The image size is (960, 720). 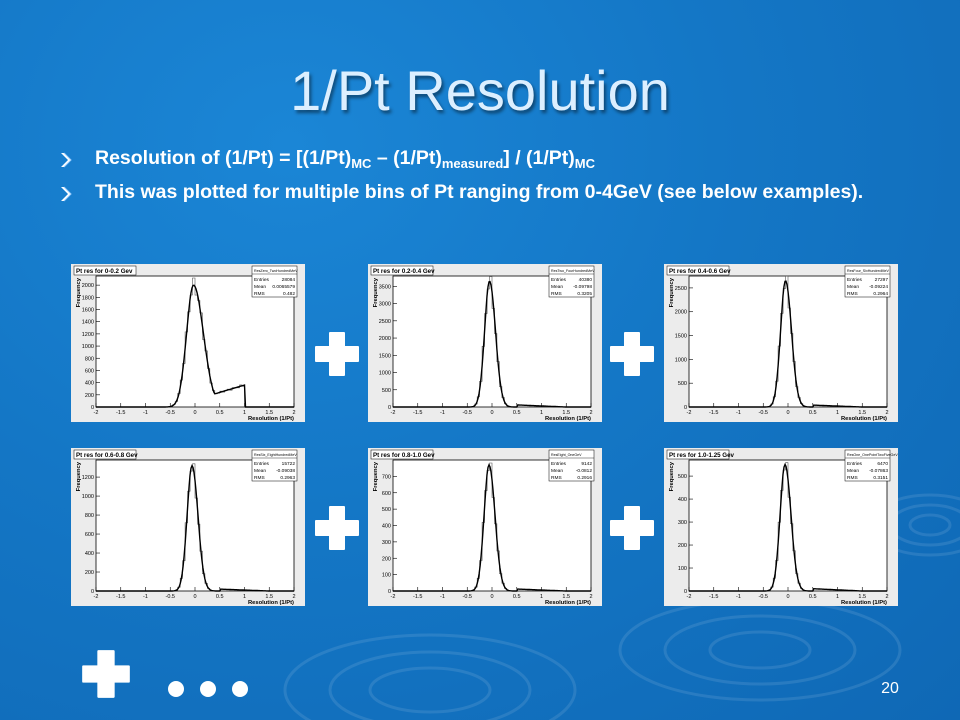 I want to click on y-tick-label: 100, so click(x=386, y=576).